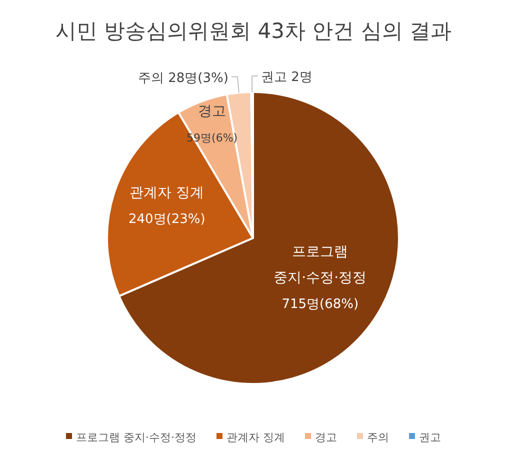 Image resolution: width=507 pixels, height=456 pixels. What do you see at coordinates (167, 193) in the screenshot?
I see `slice-label: 관계자 징계` at bounding box center [167, 193].